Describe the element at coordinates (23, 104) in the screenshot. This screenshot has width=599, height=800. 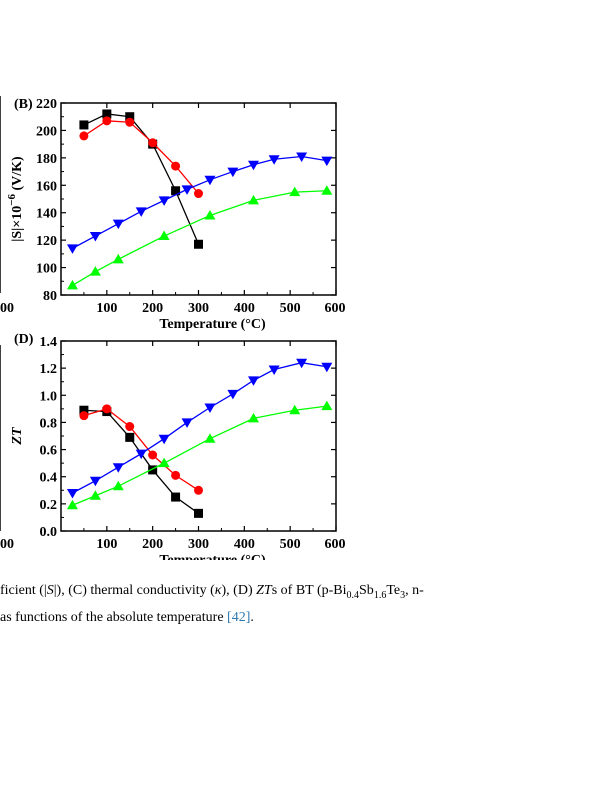
I see `panel-label: (B)` at that location.